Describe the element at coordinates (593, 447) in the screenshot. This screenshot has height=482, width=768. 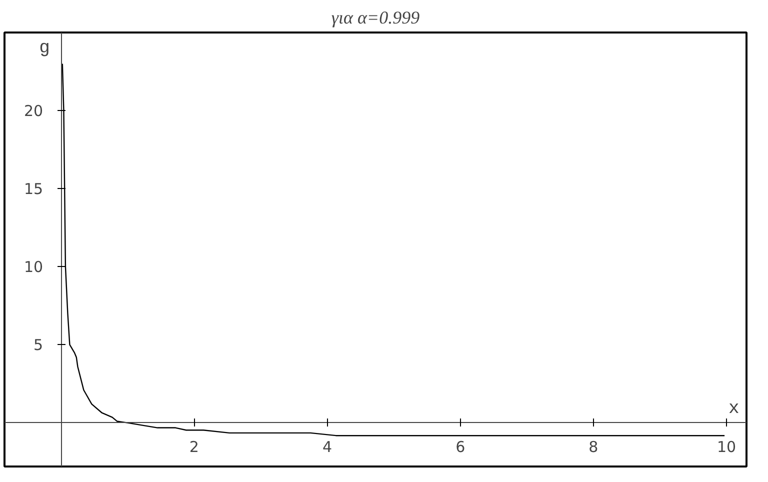
I see `x-tick-label: 8` at that location.